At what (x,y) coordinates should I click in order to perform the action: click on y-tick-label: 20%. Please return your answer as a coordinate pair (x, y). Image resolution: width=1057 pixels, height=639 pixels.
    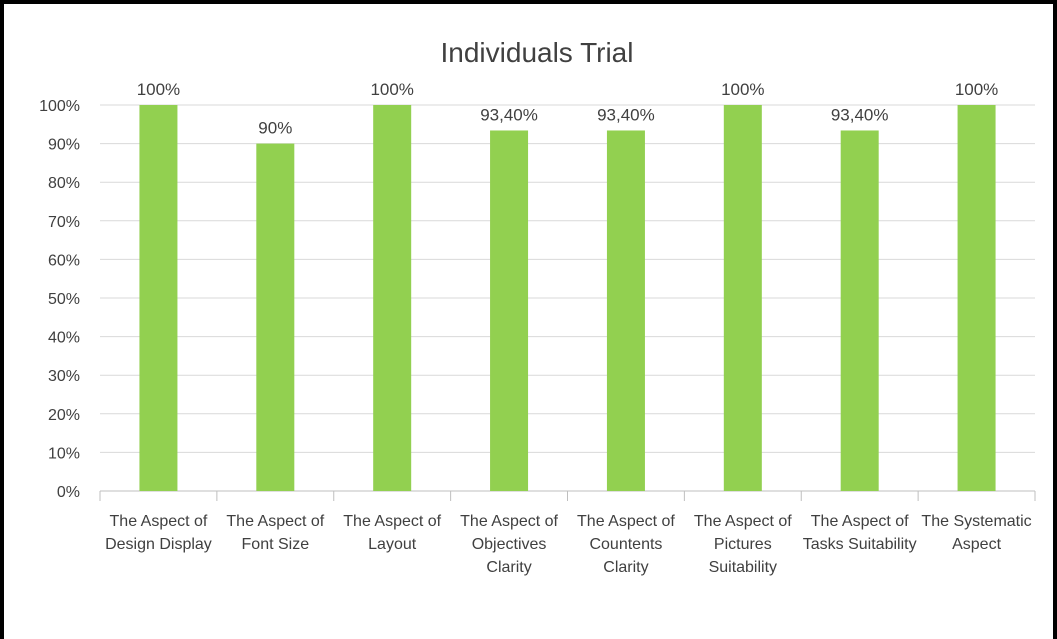
    Looking at the image, I should click on (64, 415).